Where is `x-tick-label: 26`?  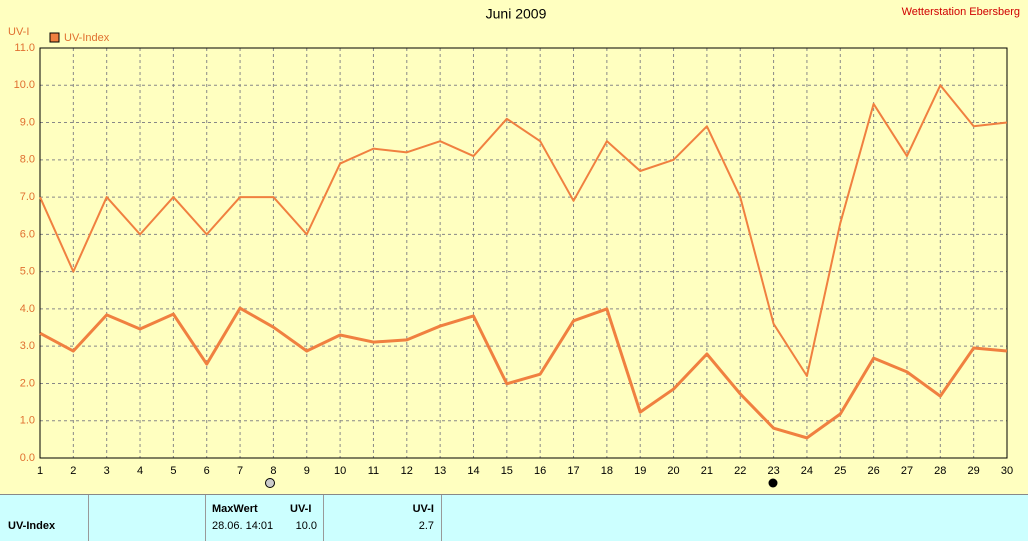
x-tick-label: 26 is located at coordinates (873, 471).